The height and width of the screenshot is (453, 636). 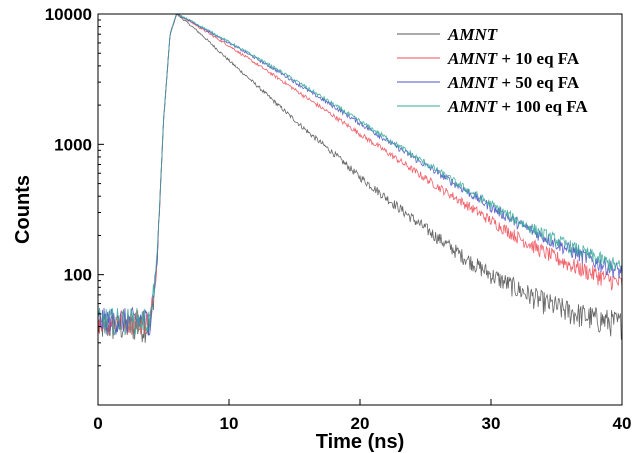 I want to click on legend-label: AMNT + 10 eq FA, so click(x=513, y=58).